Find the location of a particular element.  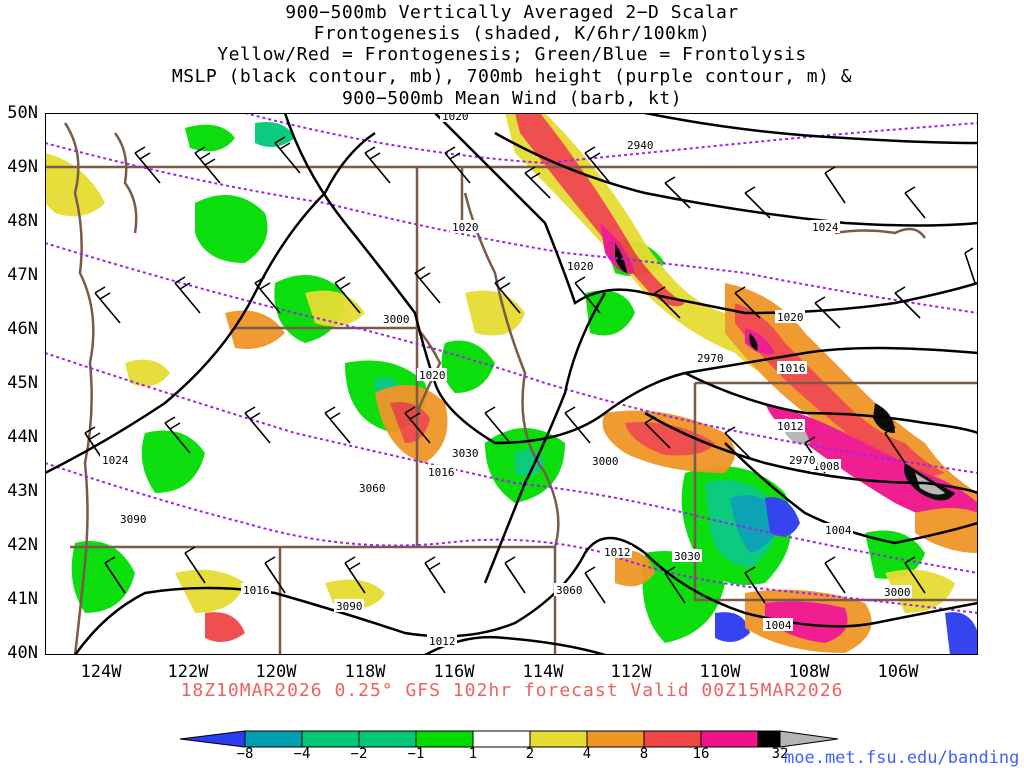

title-line-1: 900−500mb Vertically Averaged 2−D Scalar is located at coordinates (512, 12).